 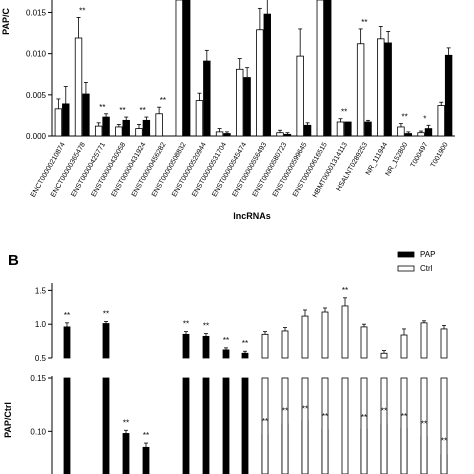 What do you see at coordinates (41, 358) in the screenshot?
I see `panel-b-y-tick-label: 0.5` at bounding box center [41, 358].